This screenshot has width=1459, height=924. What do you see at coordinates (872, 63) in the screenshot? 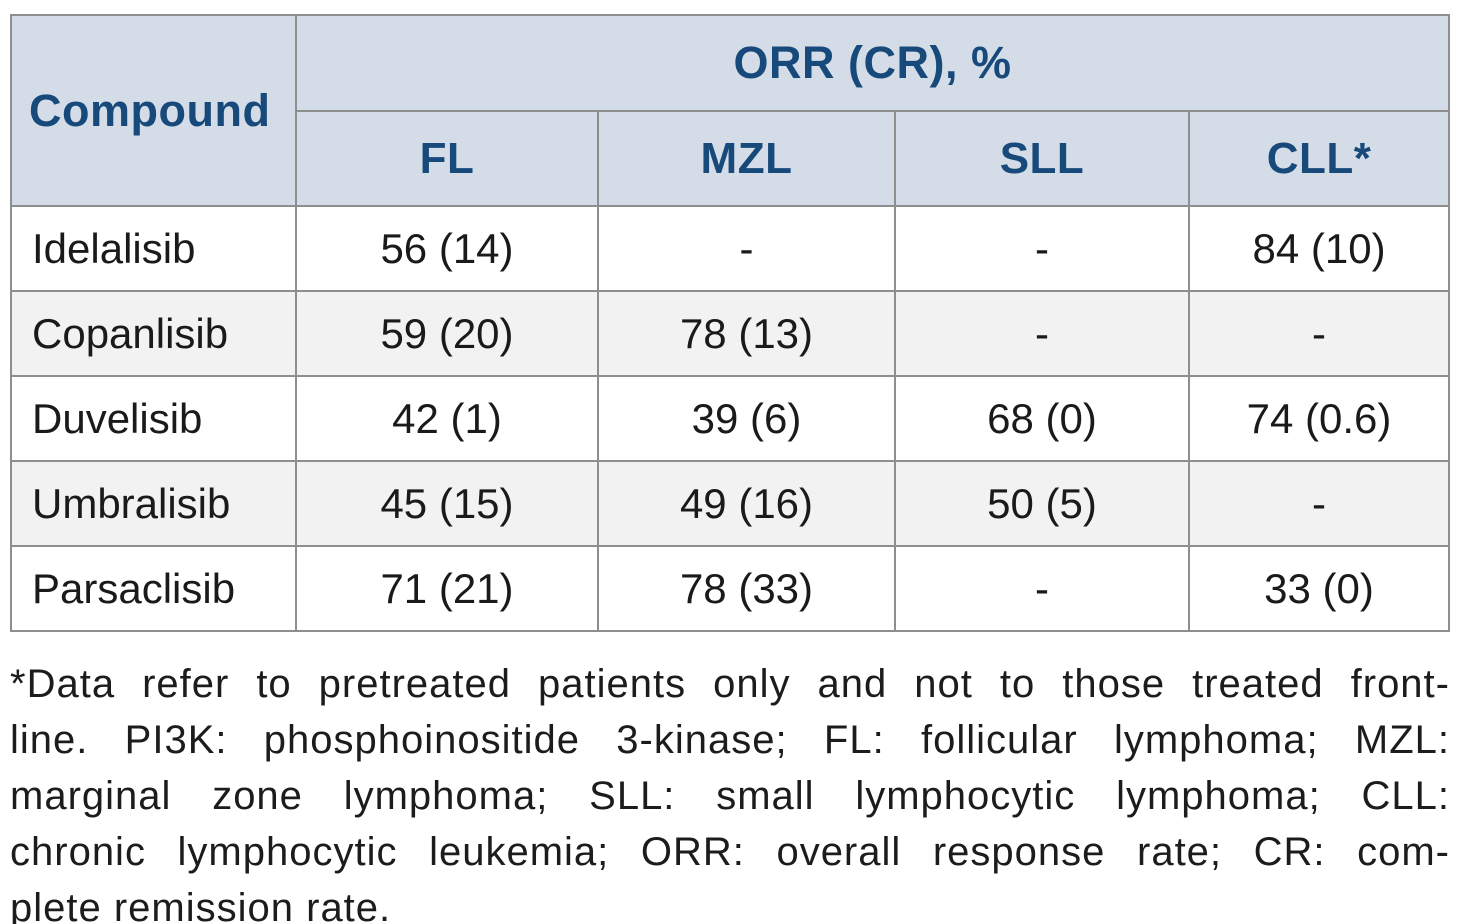
I see `column-group-header-orr-cr: ORR (CR), %` at bounding box center [872, 63].